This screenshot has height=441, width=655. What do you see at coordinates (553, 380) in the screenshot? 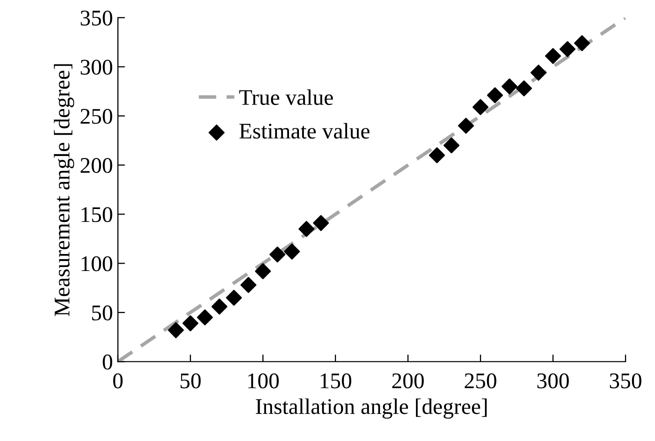
I see `x-tick-label: 300` at bounding box center [553, 380].